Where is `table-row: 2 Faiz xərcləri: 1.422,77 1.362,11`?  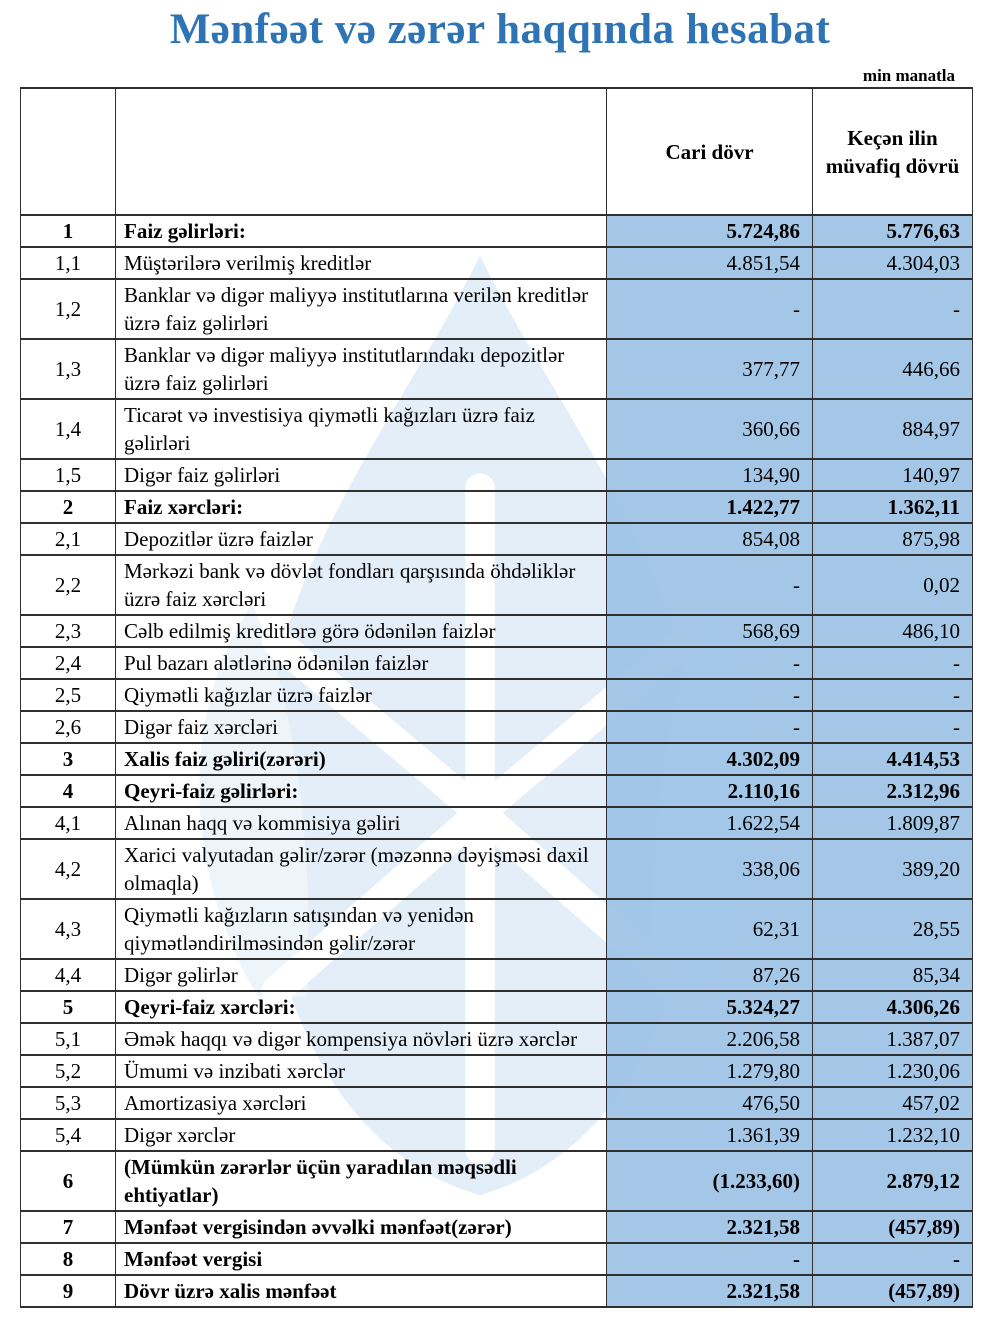 table-row: 2 Faiz xərcləri: 1.422,77 1.362,11 is located at coordinates (496, 507).